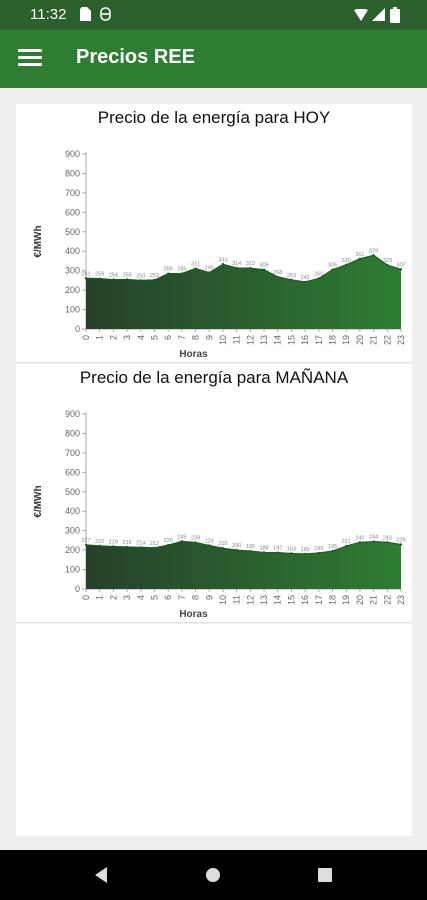  Describe the element at coordinates (99, 275) in the screenshot. I see `data-label: 259` at that location.